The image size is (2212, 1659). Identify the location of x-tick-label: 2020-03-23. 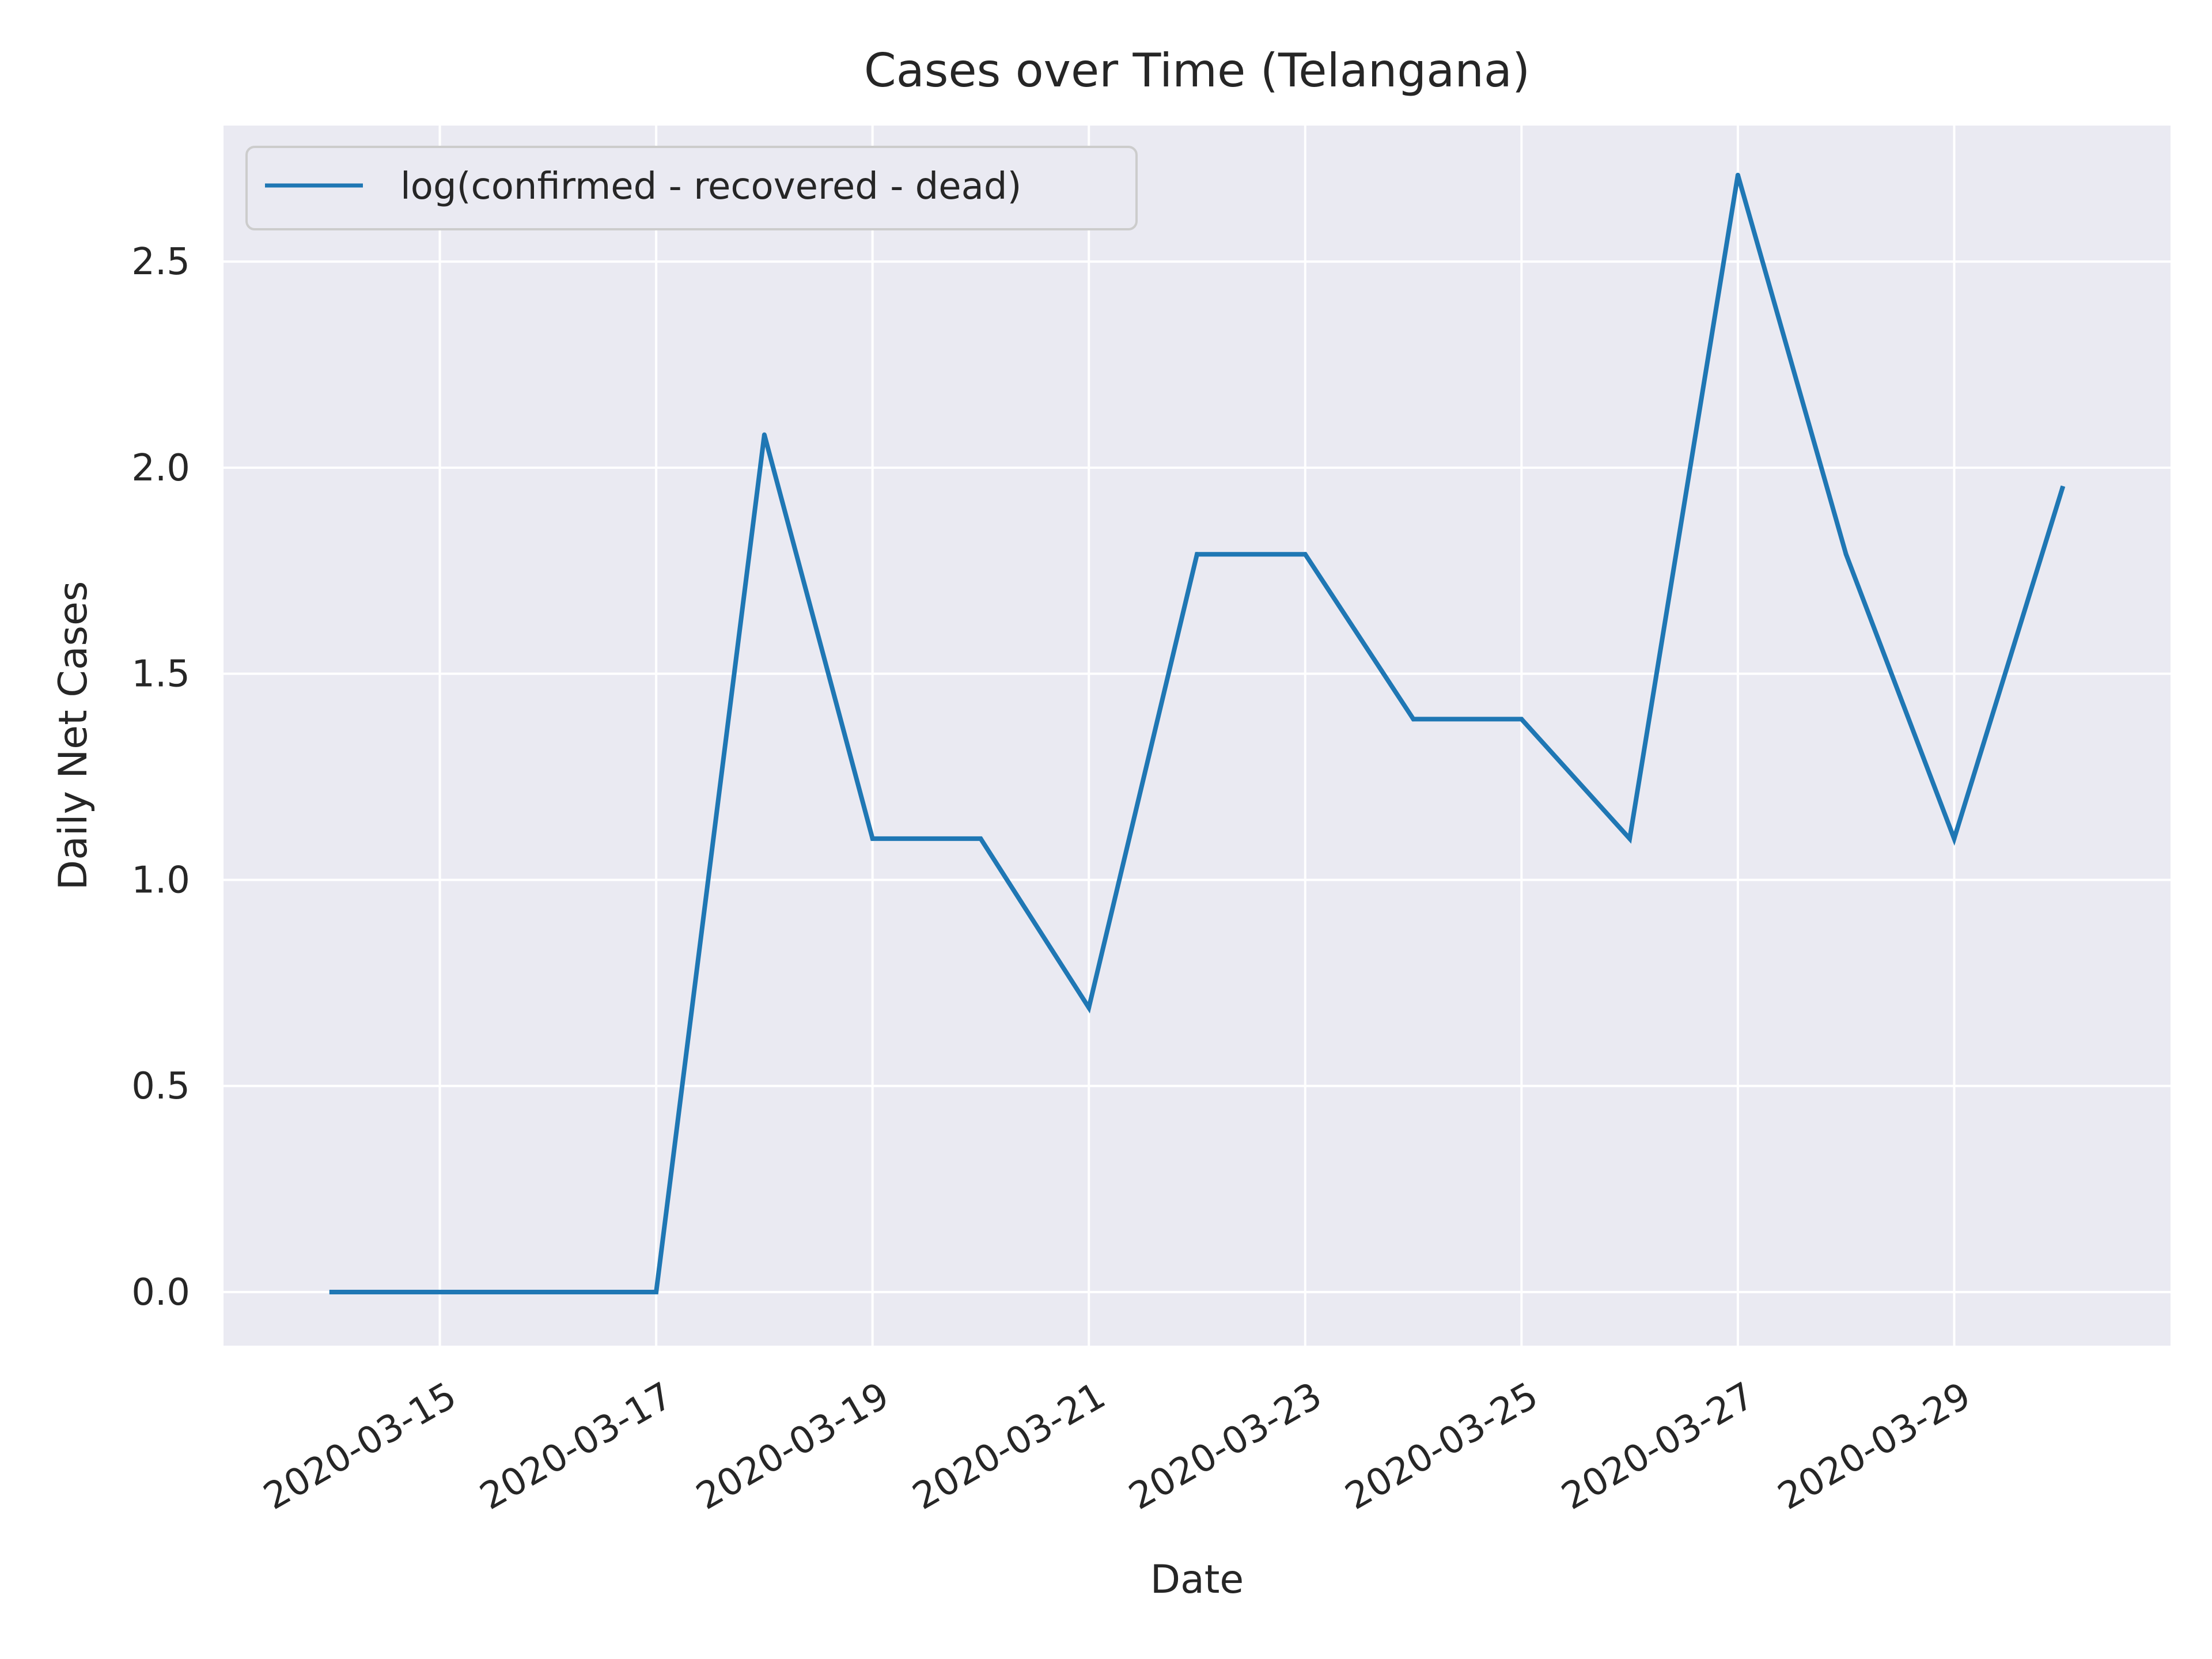
(1225, 1446).